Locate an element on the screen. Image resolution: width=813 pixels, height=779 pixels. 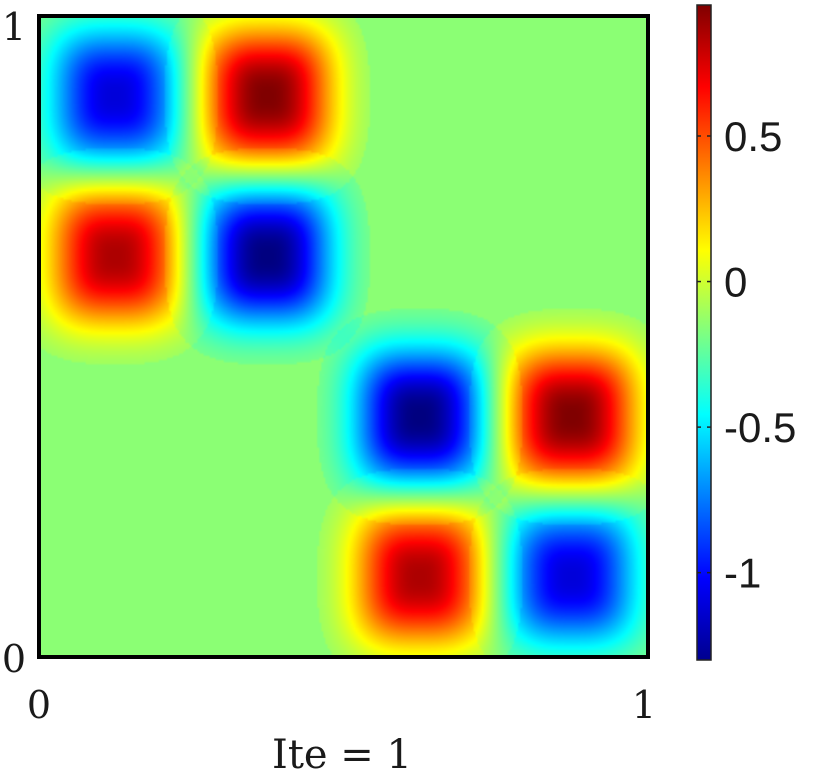
colorbar-gradient is located at coordinates (704, 332).